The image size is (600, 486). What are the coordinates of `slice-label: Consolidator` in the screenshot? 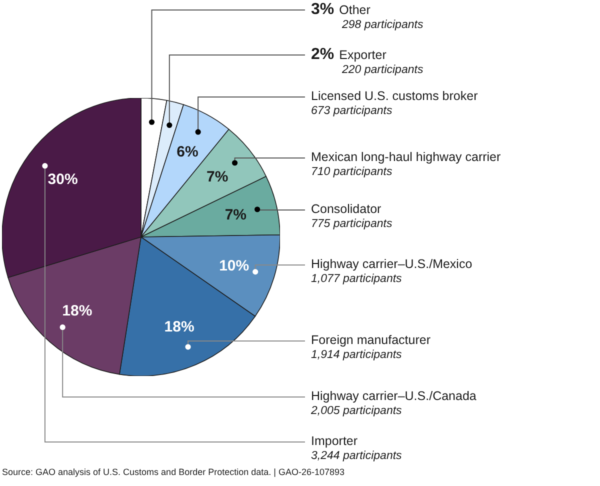 It's located at (346, 209).